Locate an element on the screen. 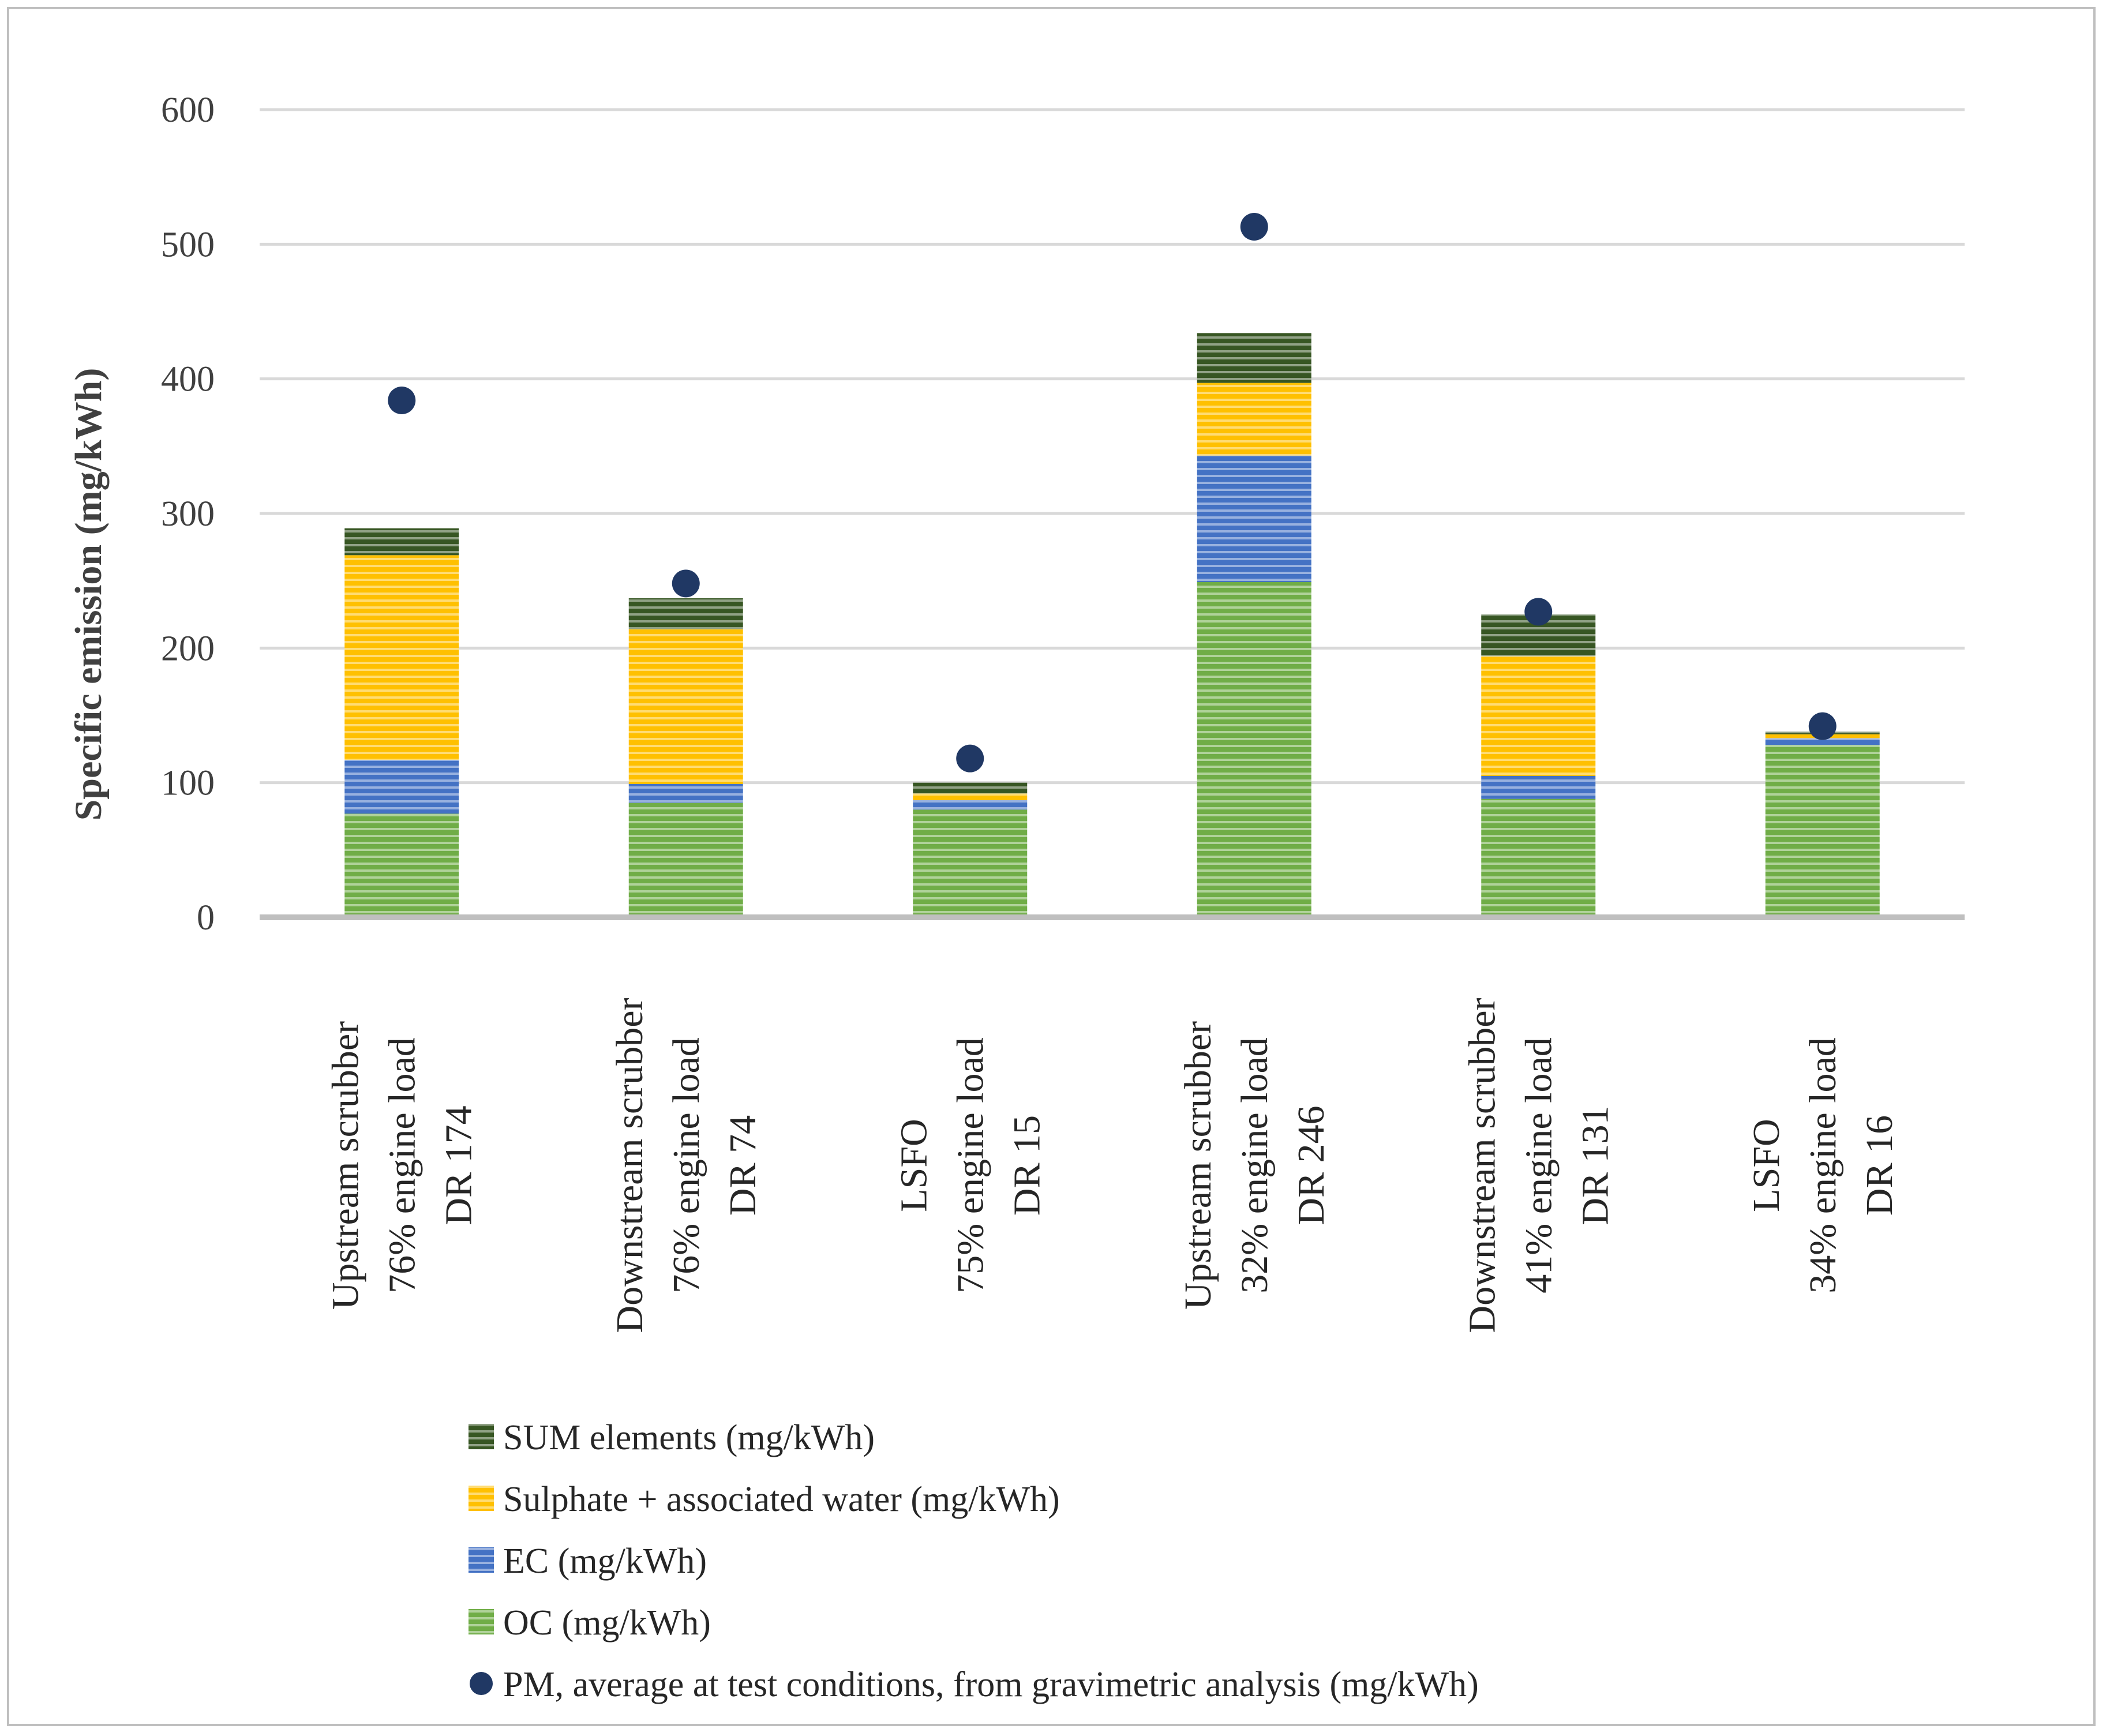 This screenshot has width=2110, height=1736. x-tick-label: DR 131 is located at coordinates (1595, 1165).